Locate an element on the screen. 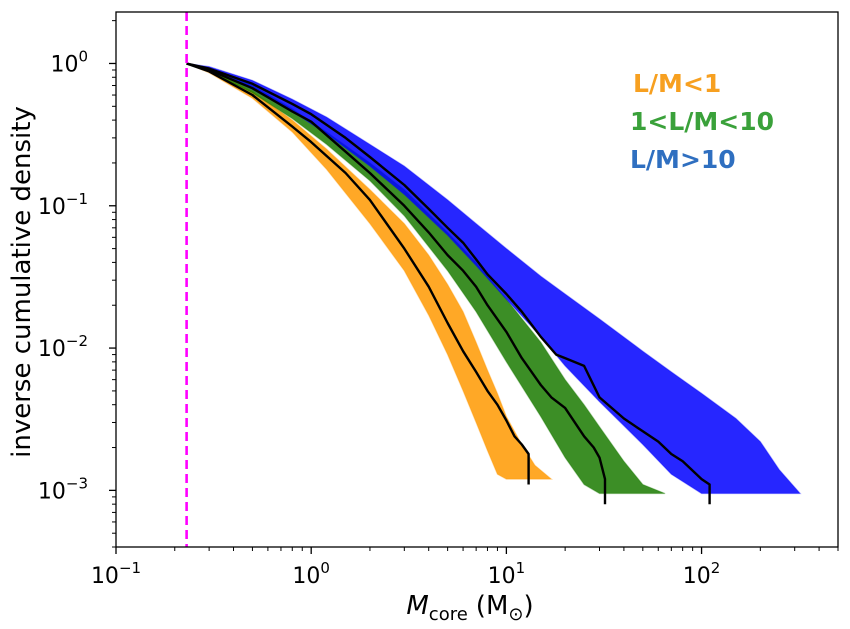  x-tick-label: 10⁻¹ is located at coordinates (116, 574).